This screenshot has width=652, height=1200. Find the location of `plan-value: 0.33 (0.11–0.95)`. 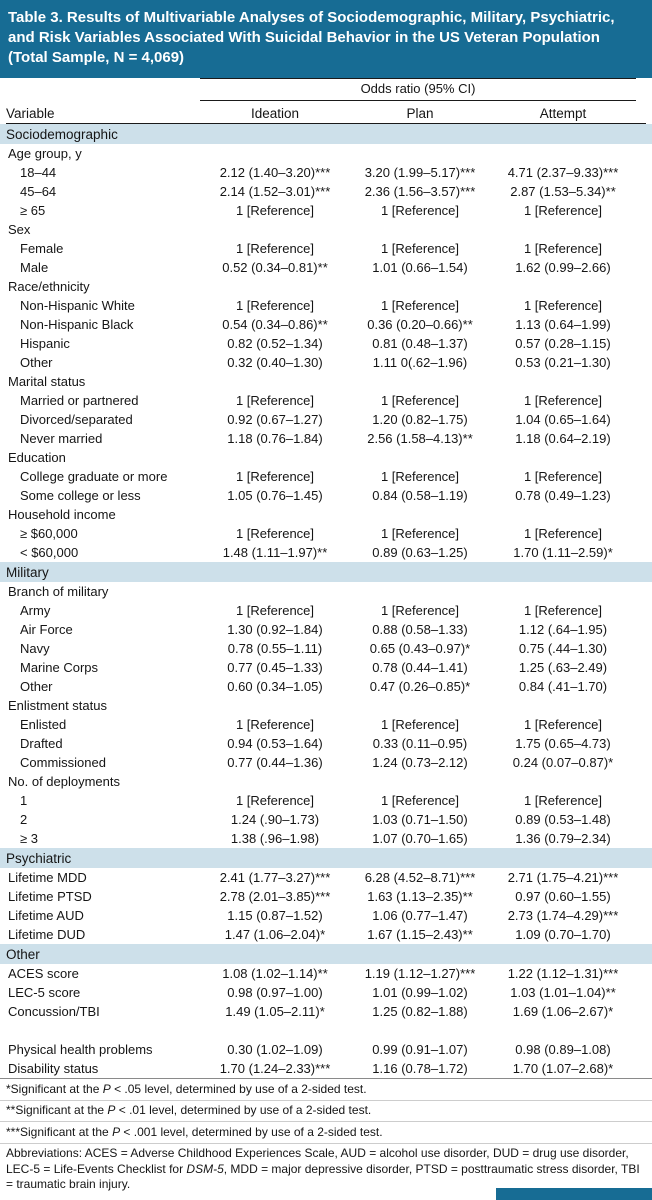

plan-value: 0.33 (0.11–0.95) is located at coordinates (420, 743).